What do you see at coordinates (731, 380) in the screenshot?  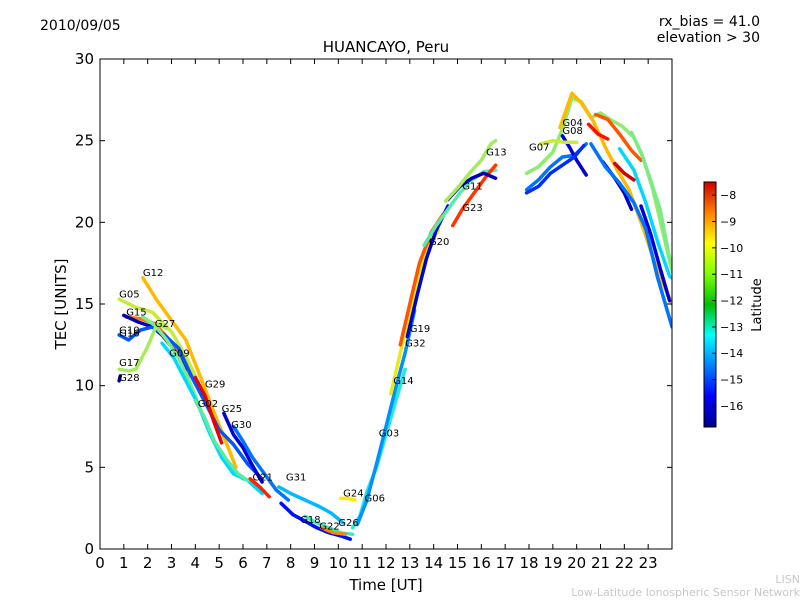 I see `colorbar-tick-label--15: −15` at bounding box center [731, 380].